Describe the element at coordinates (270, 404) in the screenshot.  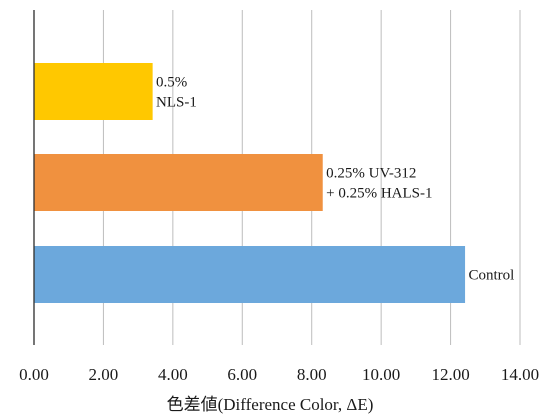
I see `x-axis-label: 色差値(Difference Color, ΔE)` at that location.